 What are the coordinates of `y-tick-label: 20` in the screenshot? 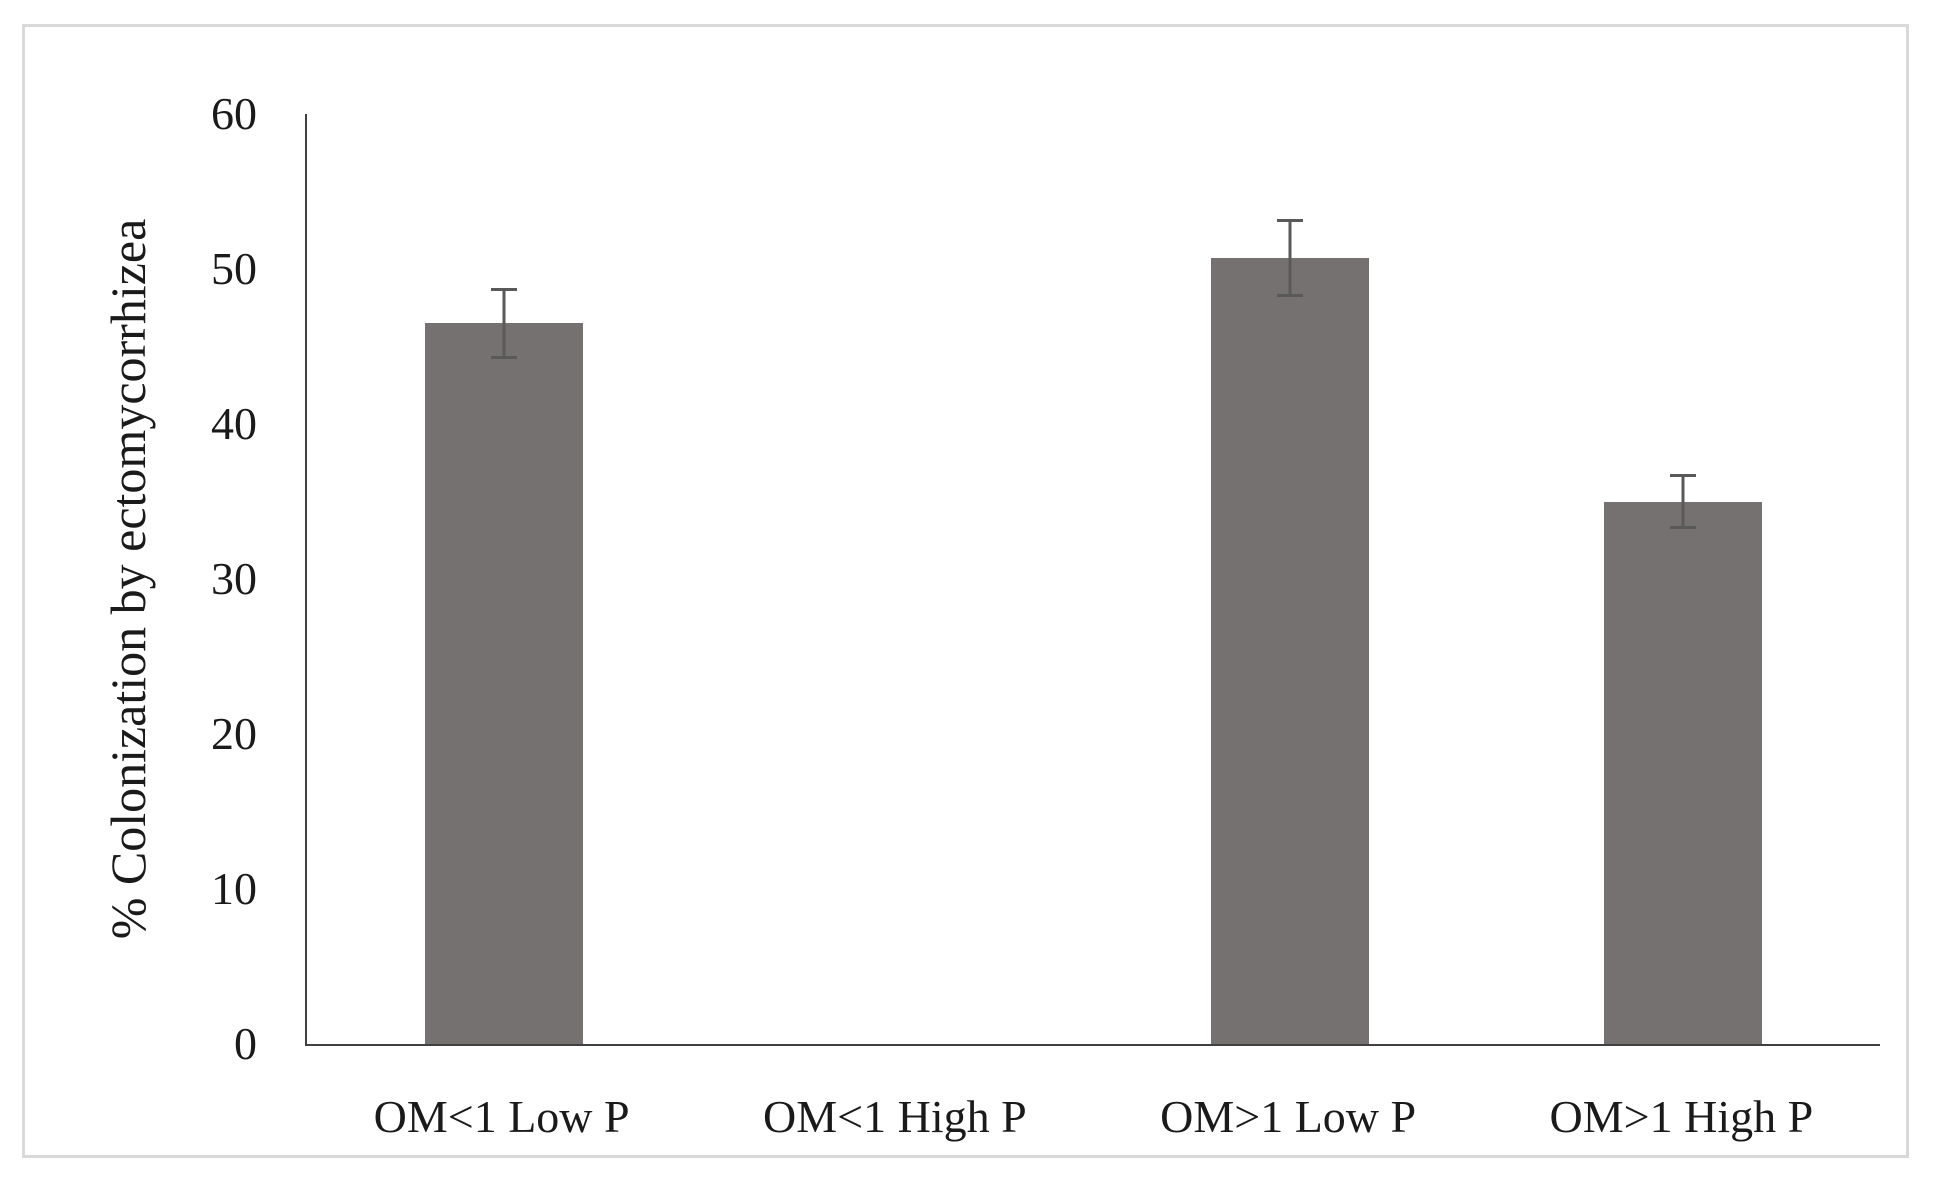 It's located at (234, 734).